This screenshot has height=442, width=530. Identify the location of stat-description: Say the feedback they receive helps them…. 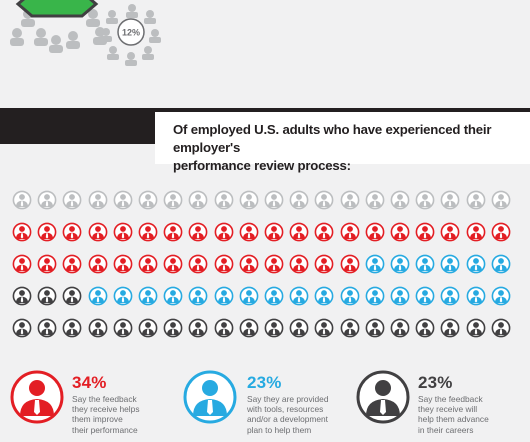
(127, 414).